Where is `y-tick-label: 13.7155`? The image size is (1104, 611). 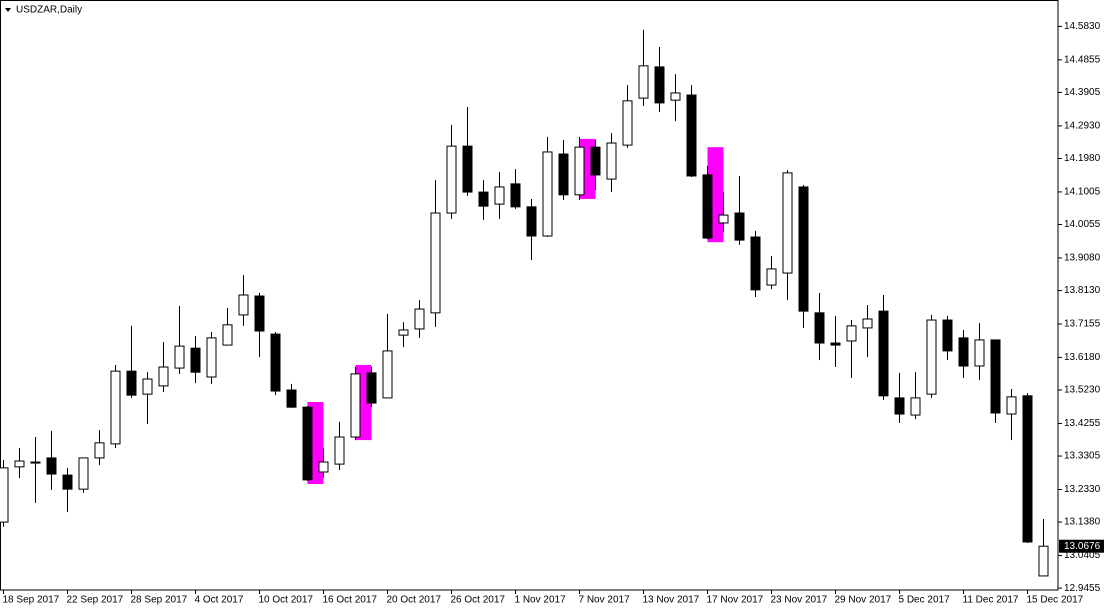
y-tick-label: 13.7155 is located at coordinates (1082, 324).